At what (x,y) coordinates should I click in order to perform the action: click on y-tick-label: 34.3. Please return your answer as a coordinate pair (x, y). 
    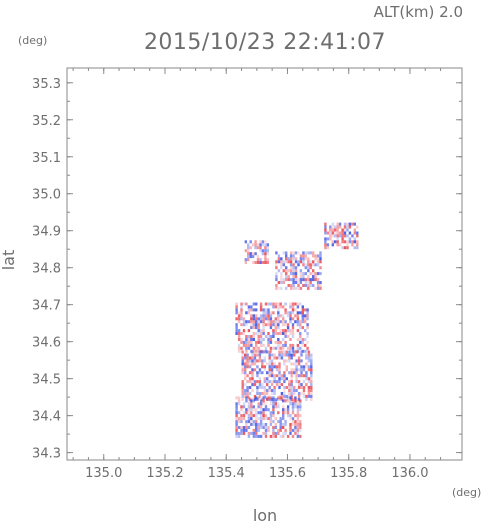
    Looking at the image, I should click on (46, 454).